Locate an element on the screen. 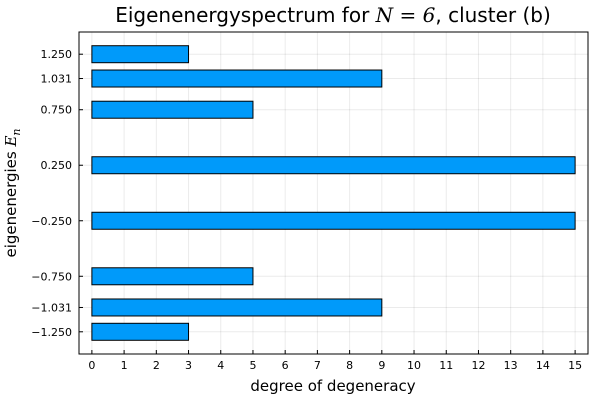  x-tick-label: 15 is located at coordinates (575, 365).